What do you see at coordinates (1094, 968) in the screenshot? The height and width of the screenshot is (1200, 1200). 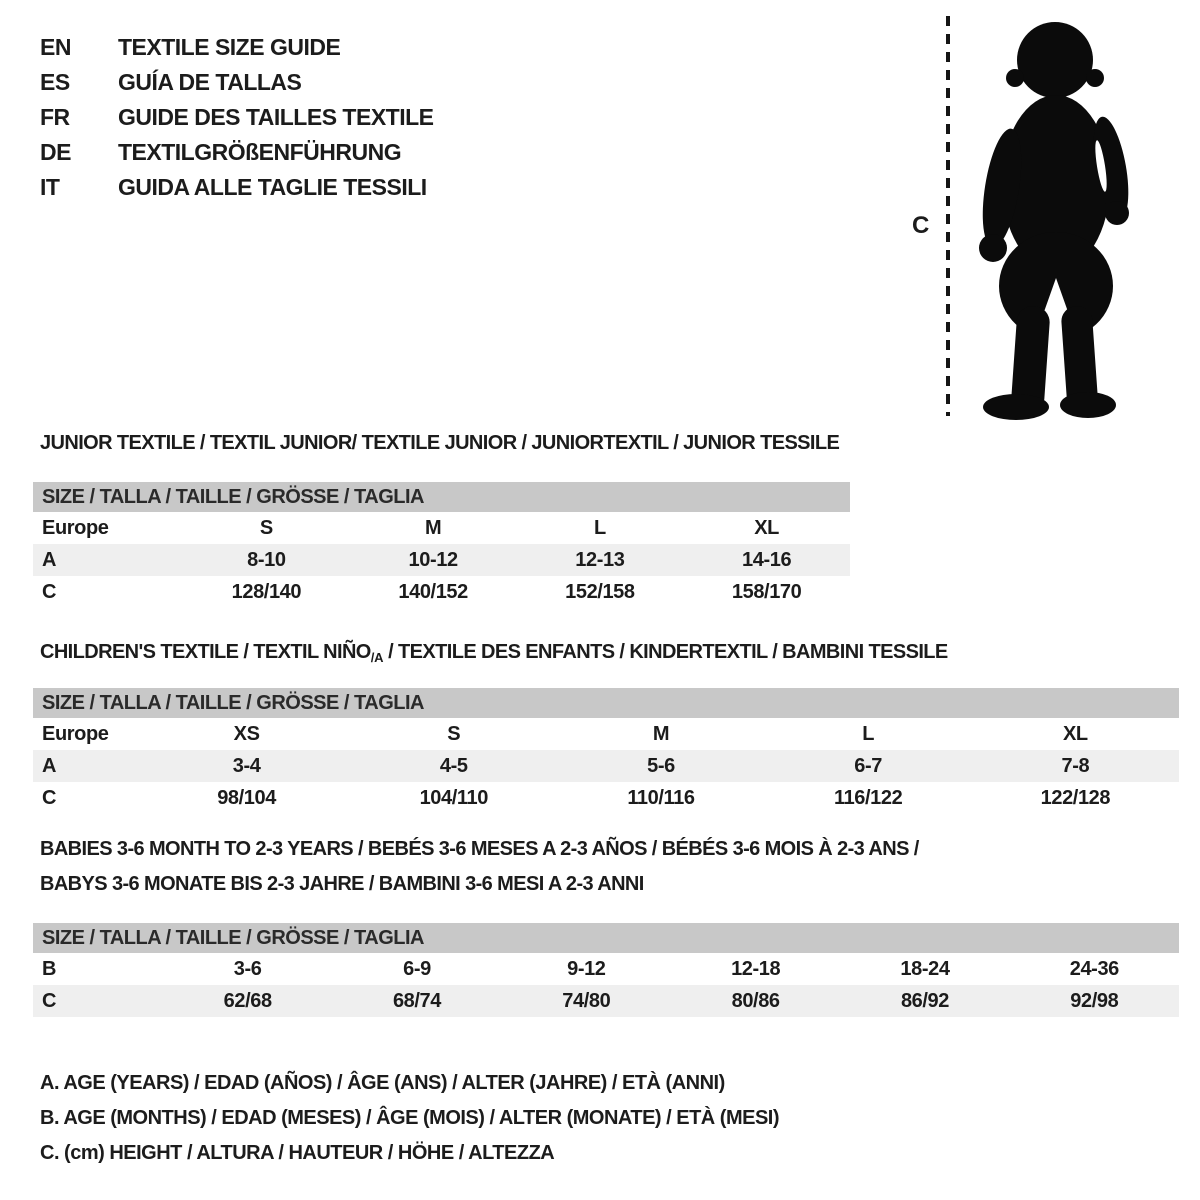 I see `cell: 24-36` at bounding box center [1094, 968].